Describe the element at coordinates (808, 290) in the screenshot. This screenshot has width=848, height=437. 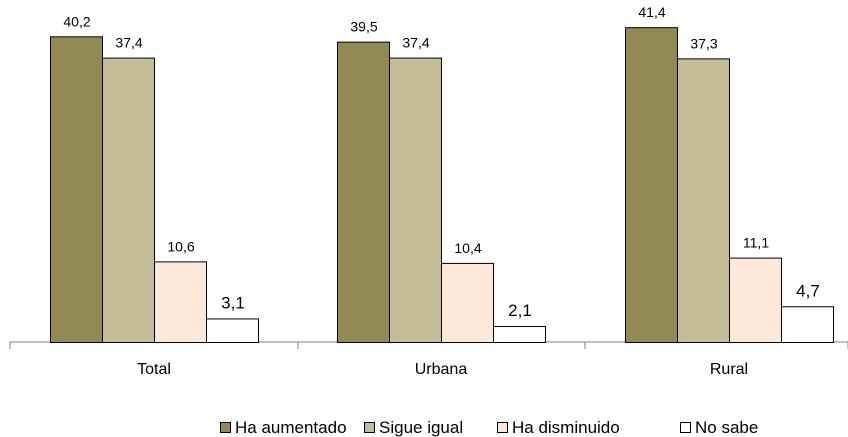
I see `data-label-rural-no-sabe: 4,7` at that location.